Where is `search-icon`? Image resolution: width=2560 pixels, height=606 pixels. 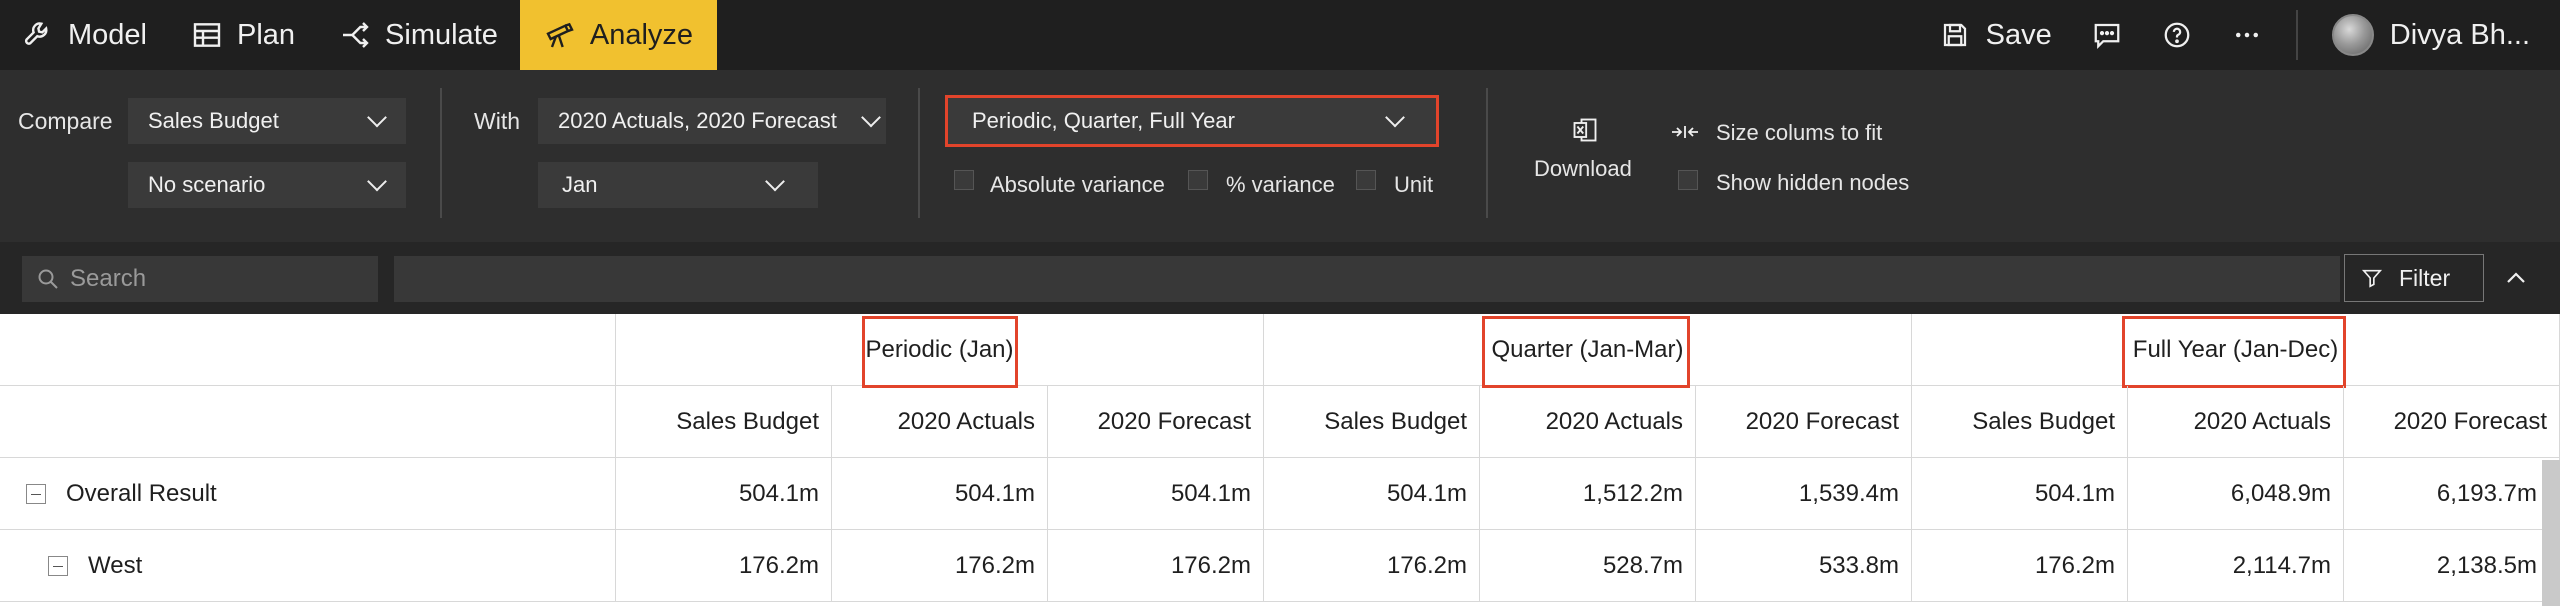 search-icon is located at coordinates (48, 279).